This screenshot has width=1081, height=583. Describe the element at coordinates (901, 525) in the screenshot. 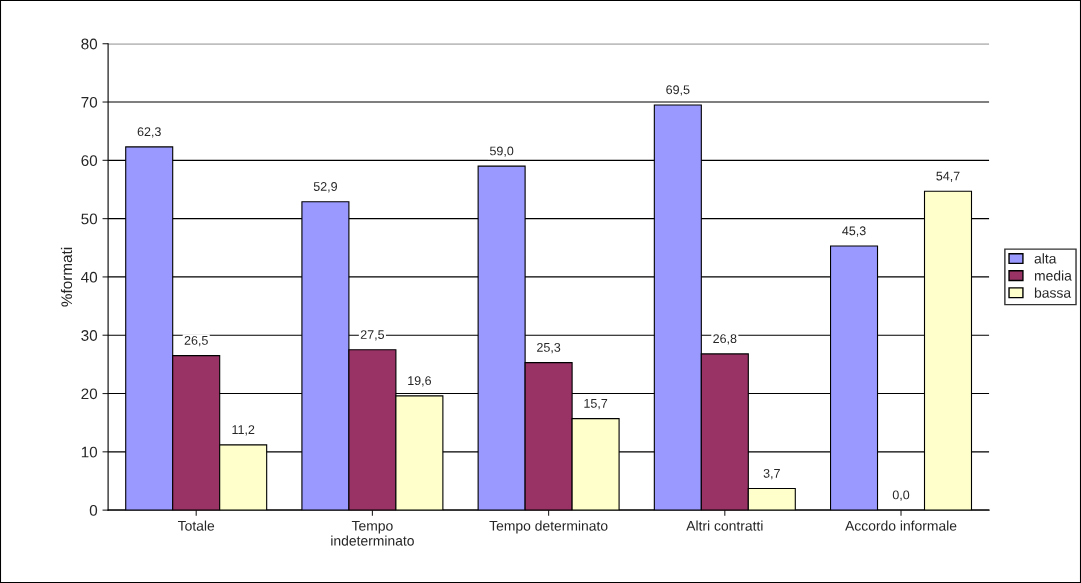

I see `x-tick-label: Accordo informale` at that location.